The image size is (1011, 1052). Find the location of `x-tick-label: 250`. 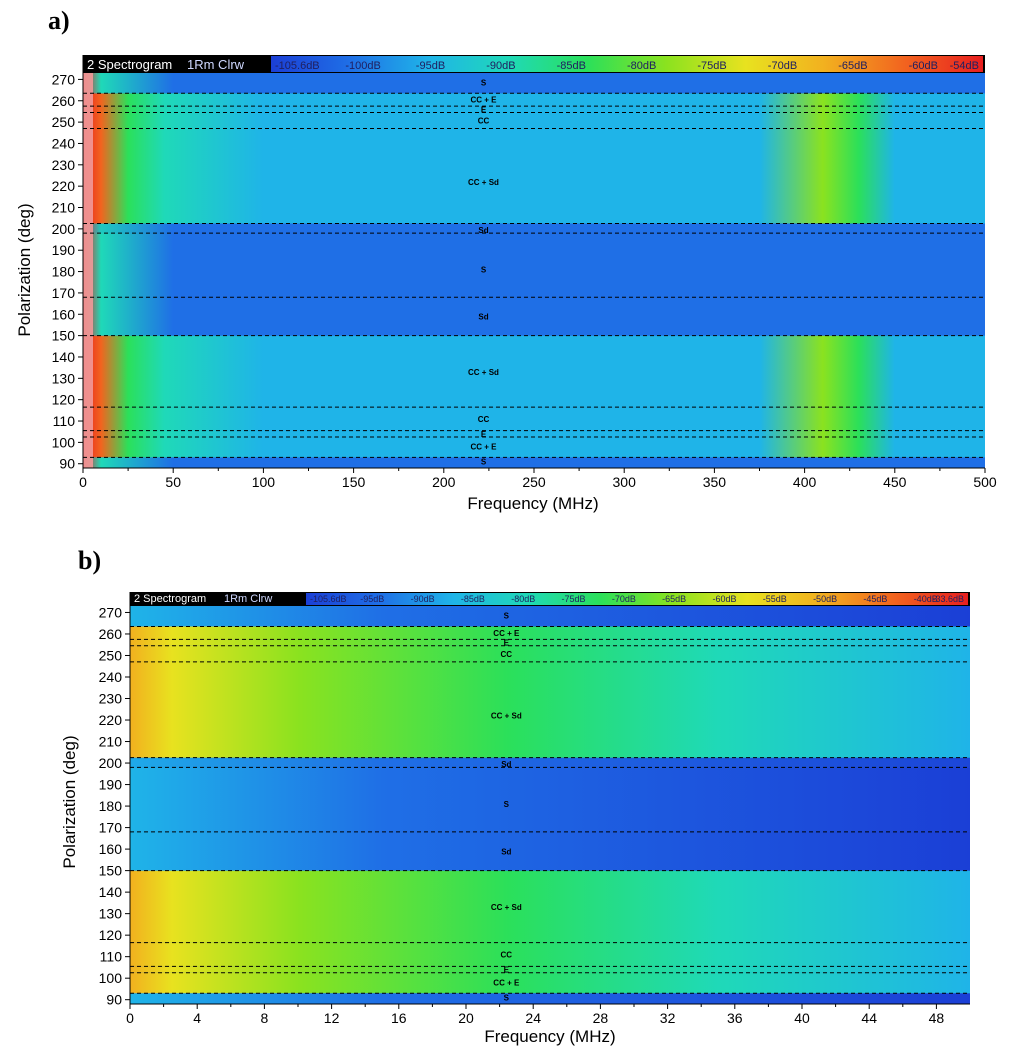

x-tick-label: 250 is located at coordinates (534, 482).